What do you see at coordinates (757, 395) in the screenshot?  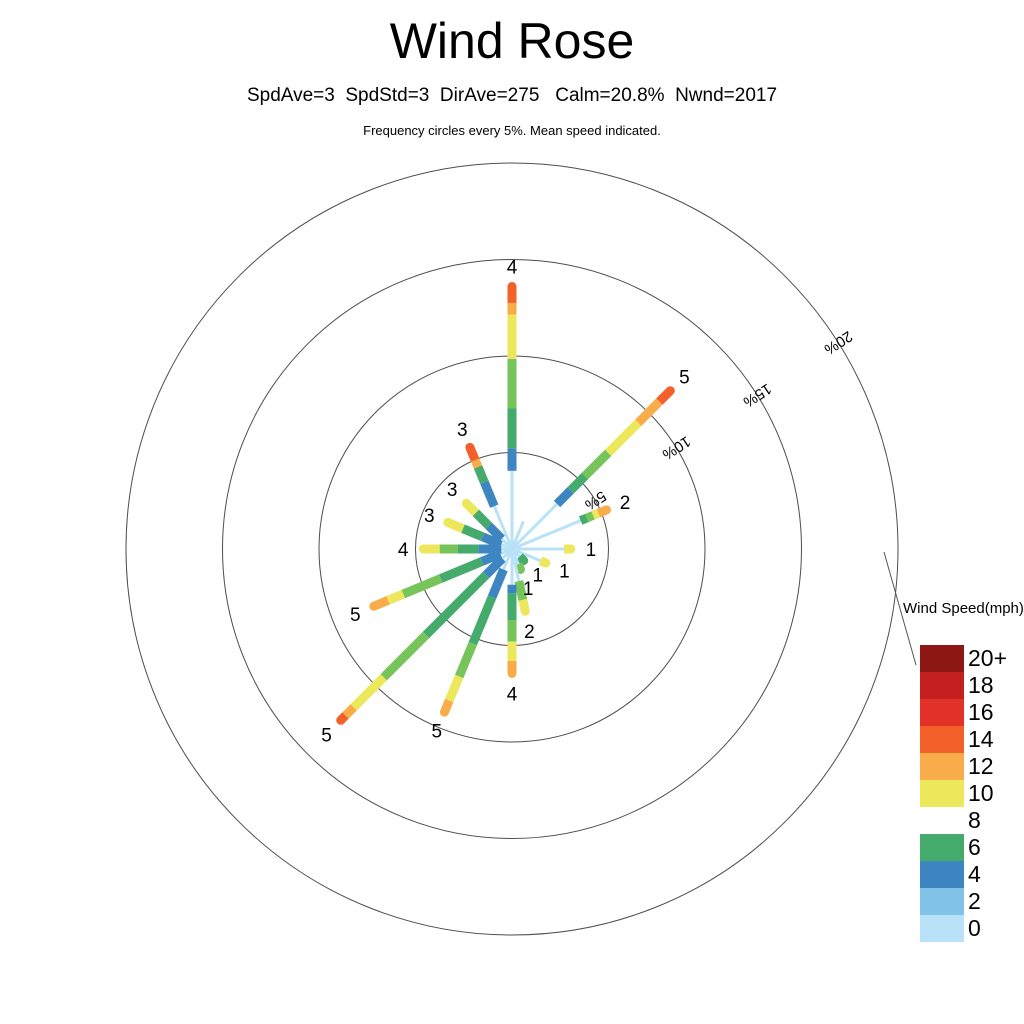 I see `ring-label: 15%` at bounding box center [757, 395].